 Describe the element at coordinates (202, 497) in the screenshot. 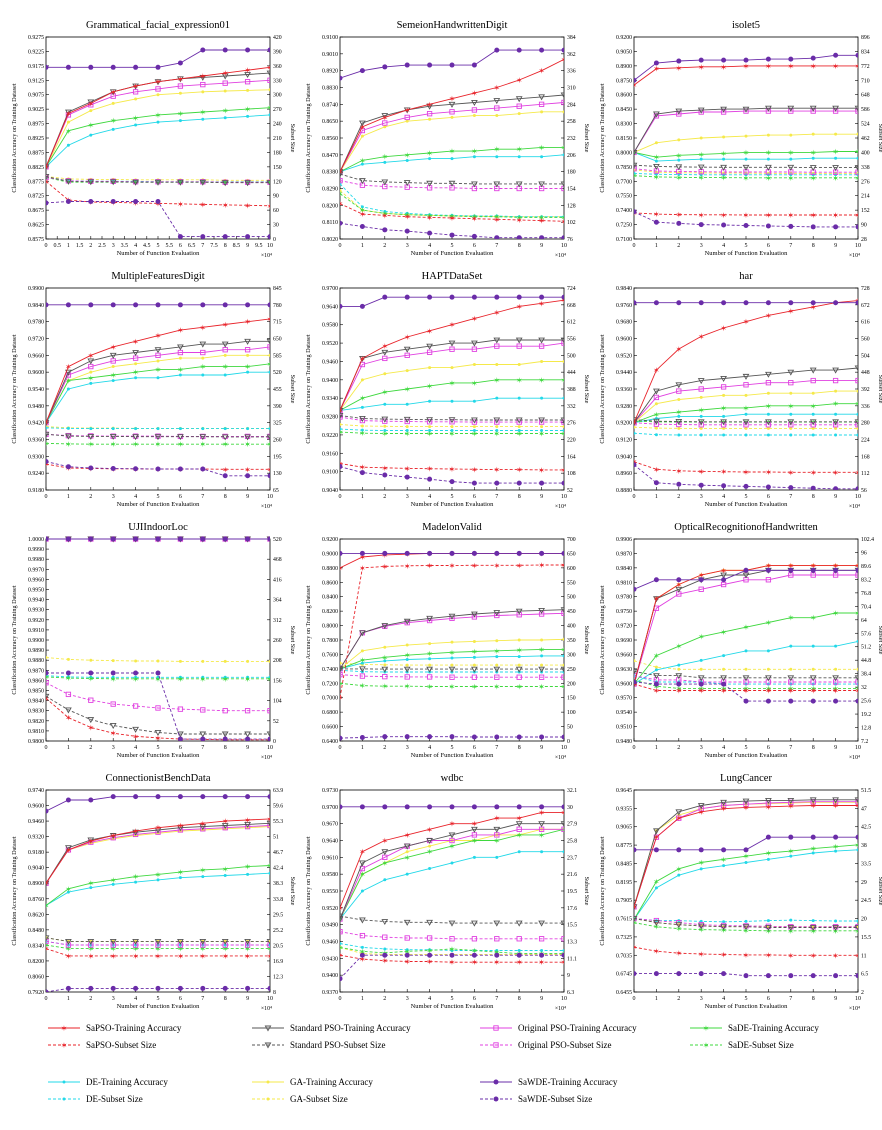

I see `x-tick-label: 7` at that location.